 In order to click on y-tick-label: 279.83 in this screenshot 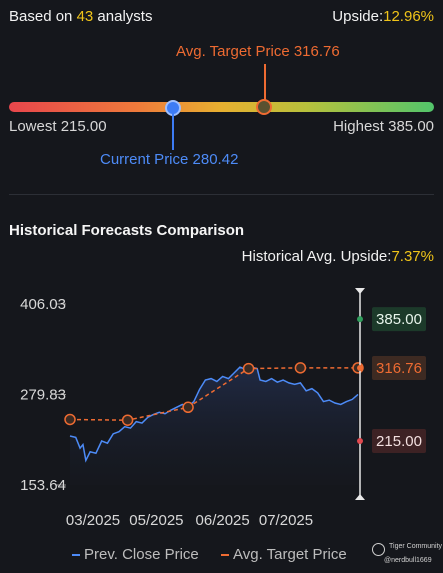, I will do `click(43, 395)`.